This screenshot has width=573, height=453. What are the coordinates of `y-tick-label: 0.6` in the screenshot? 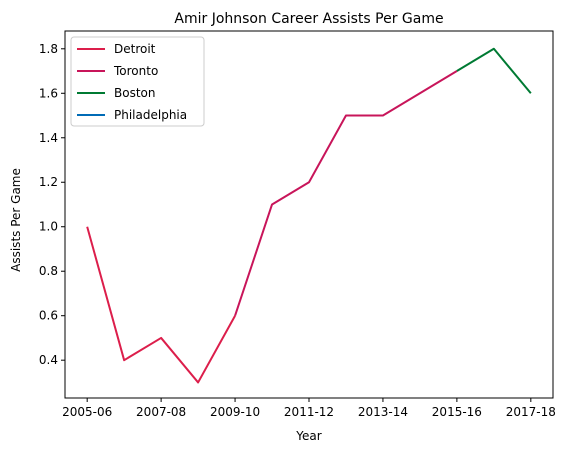 It's located at (48, 316).